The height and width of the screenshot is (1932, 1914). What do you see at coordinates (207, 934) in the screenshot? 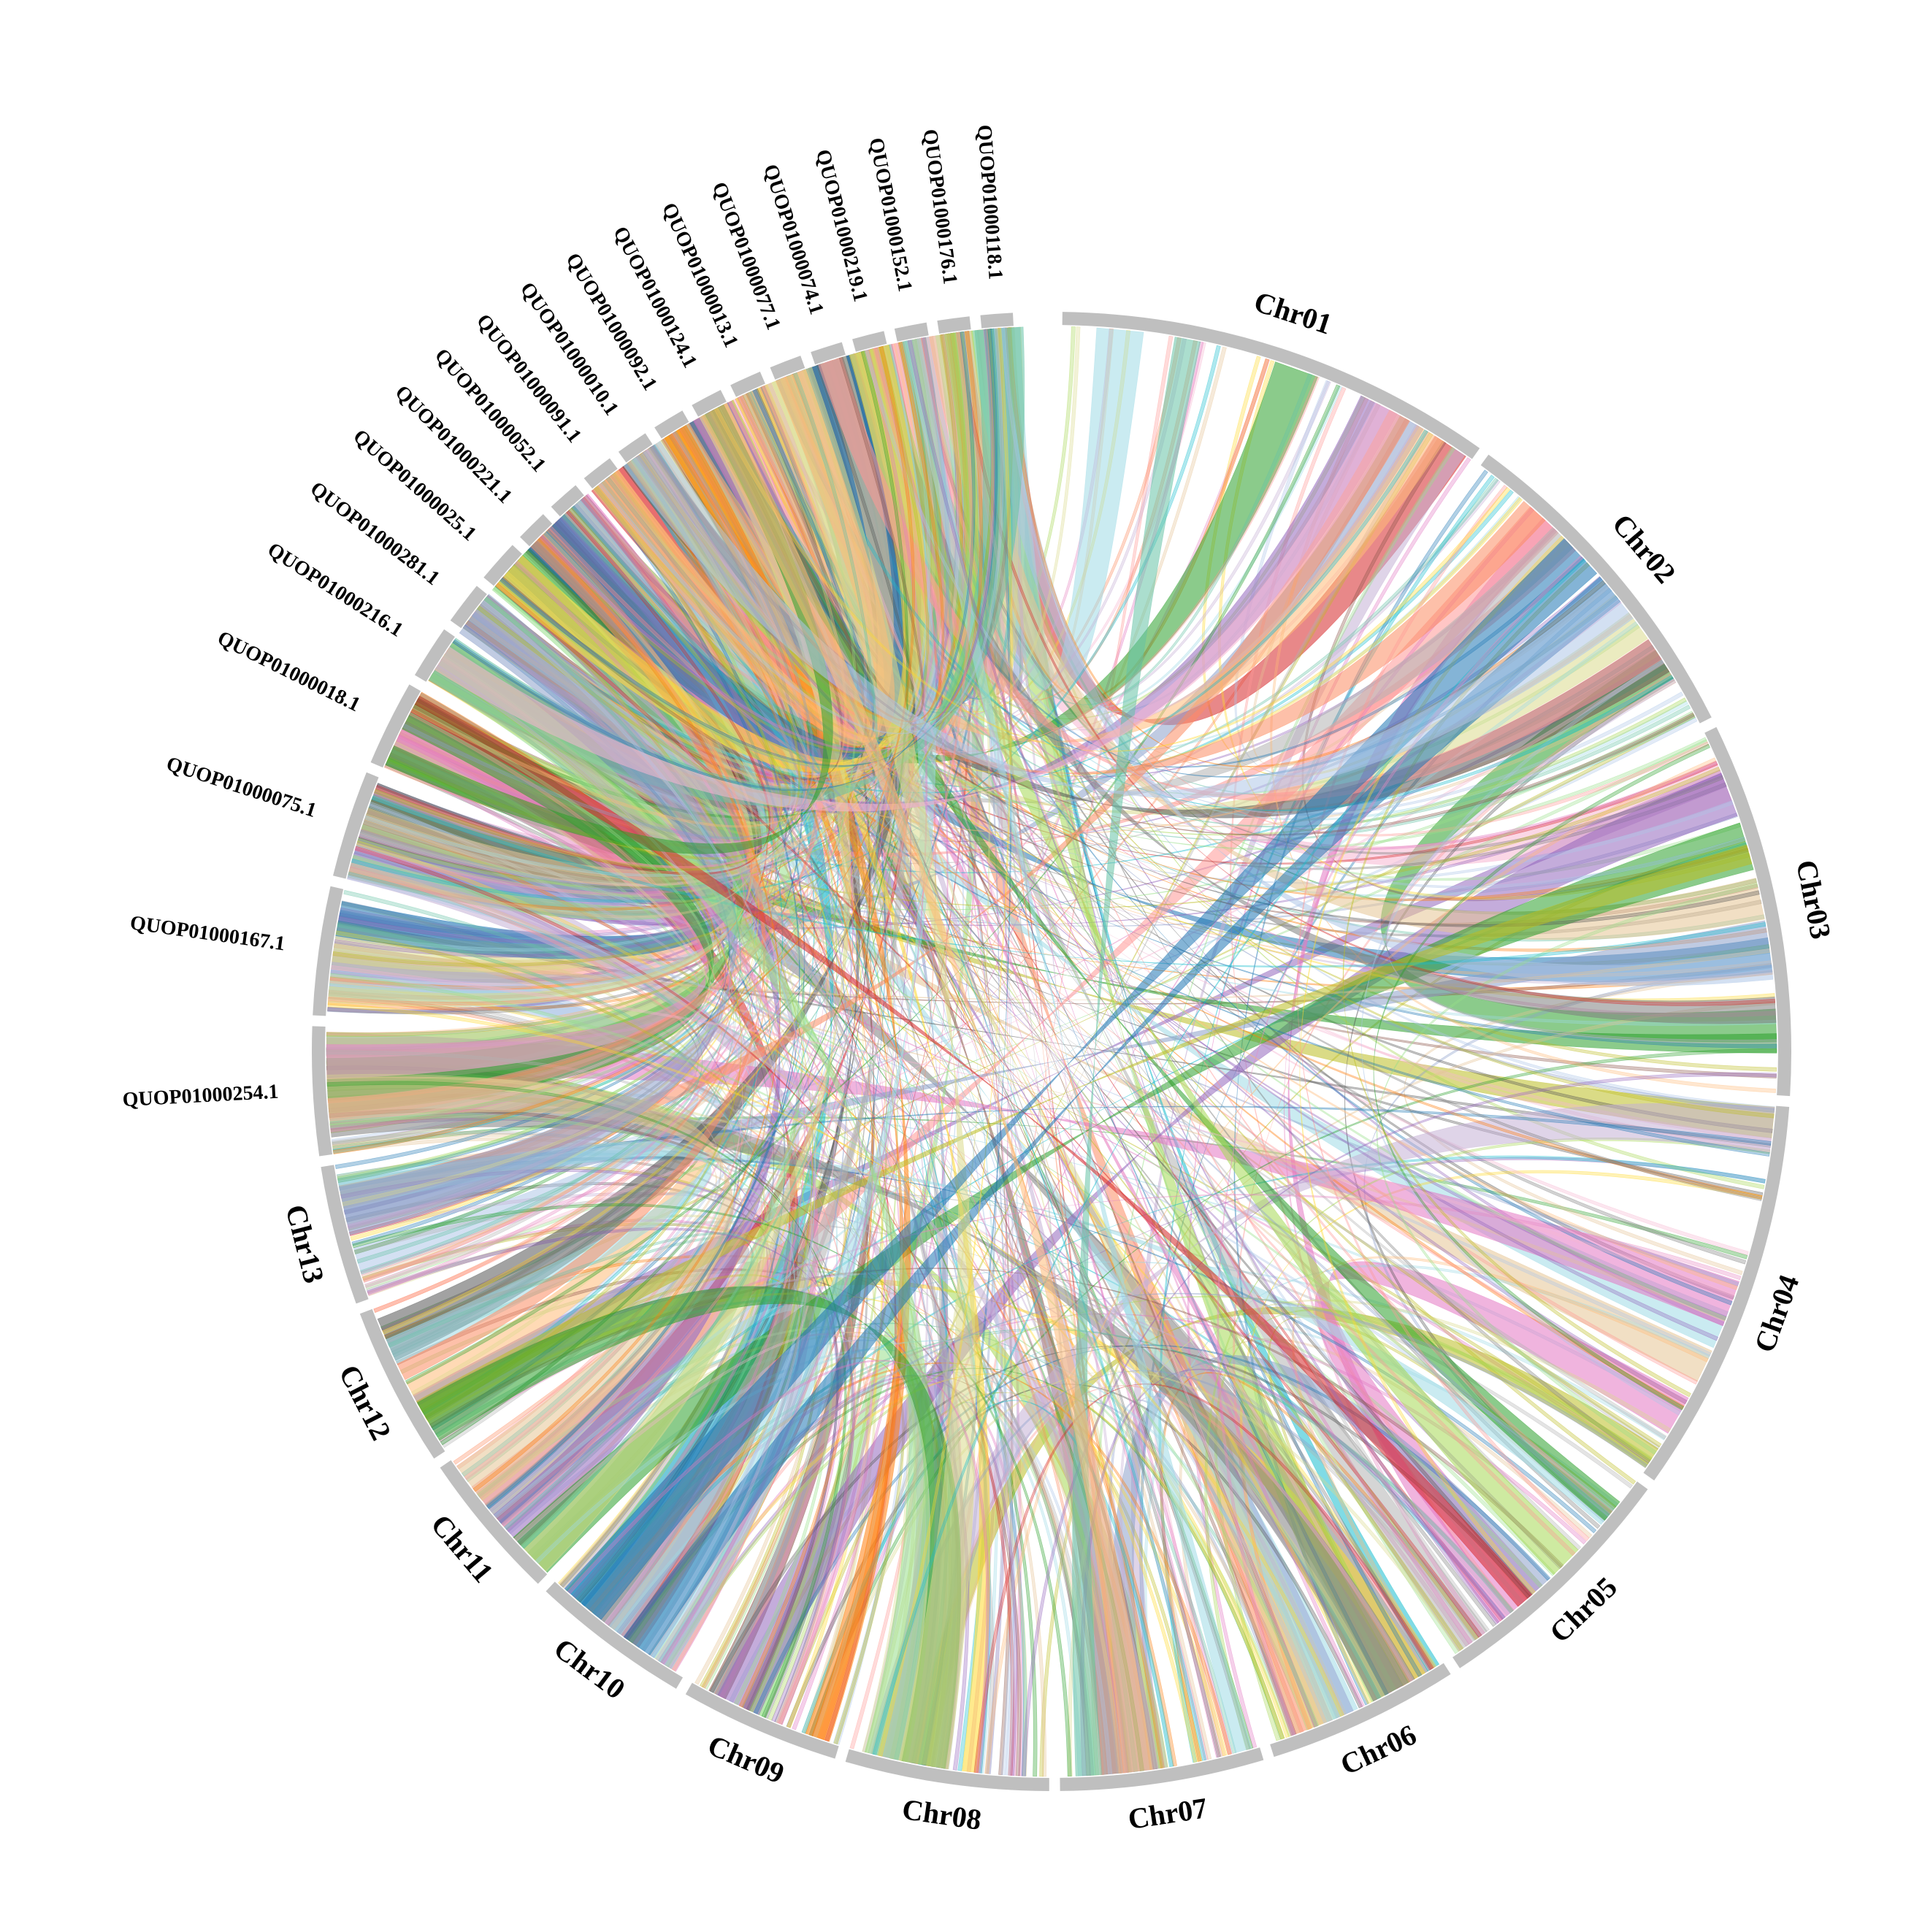
I see `segment-label: QUOP01000167.1` at bounding box center [207, 934].